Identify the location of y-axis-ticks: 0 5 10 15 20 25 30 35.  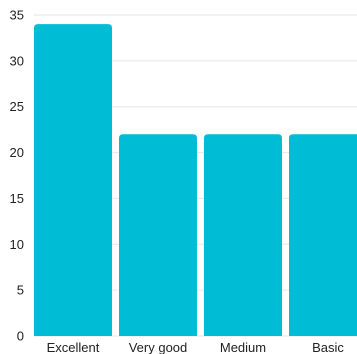
(17, 176).